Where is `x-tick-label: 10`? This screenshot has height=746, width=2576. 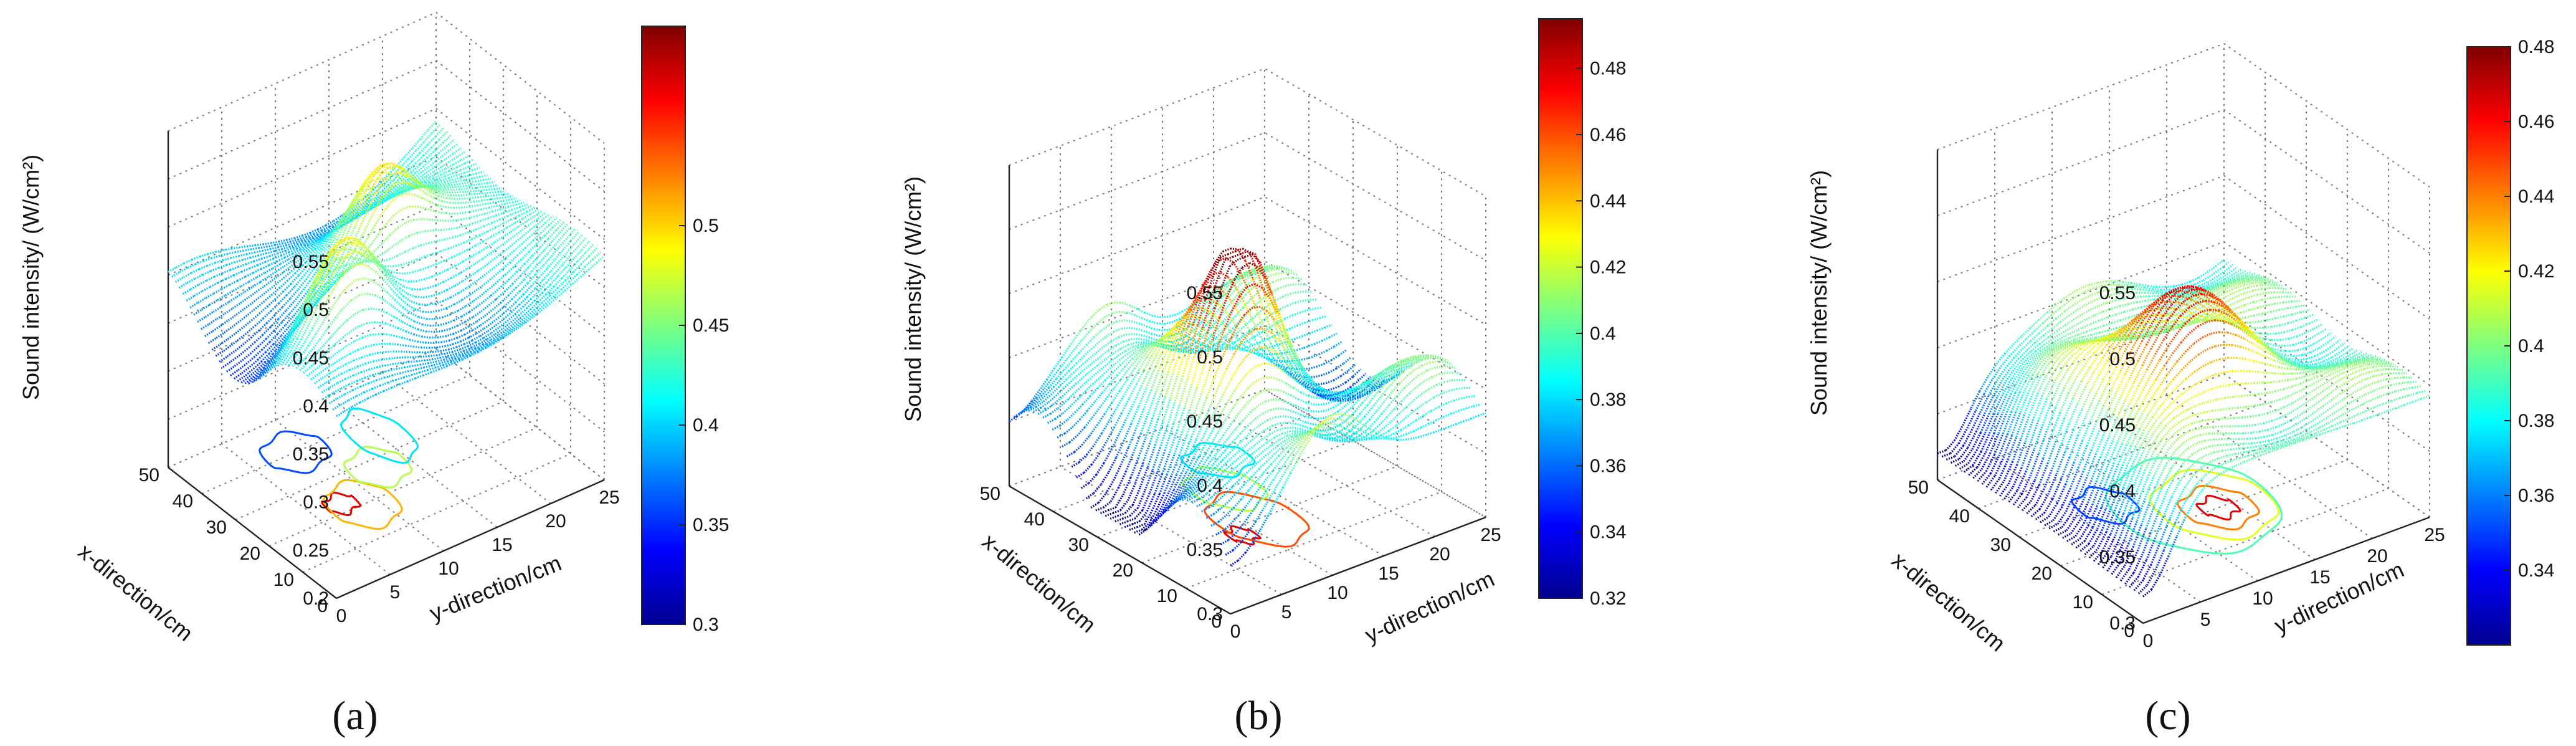 x-tick-label: 10 is located at coordinates (283, 580).